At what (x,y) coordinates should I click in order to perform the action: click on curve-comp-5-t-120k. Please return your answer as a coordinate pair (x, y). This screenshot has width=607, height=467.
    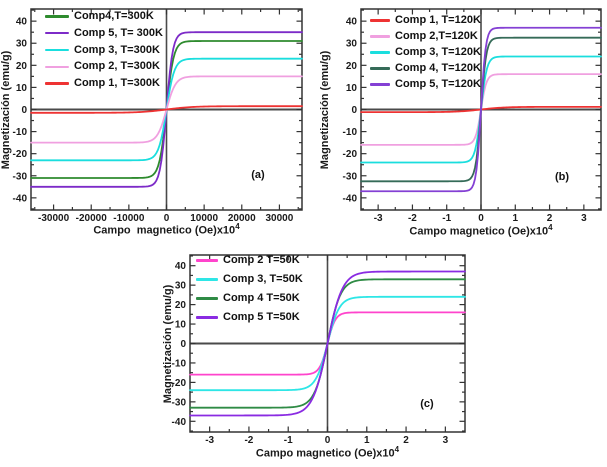
    Looking at the image, I should click on (481, 109).